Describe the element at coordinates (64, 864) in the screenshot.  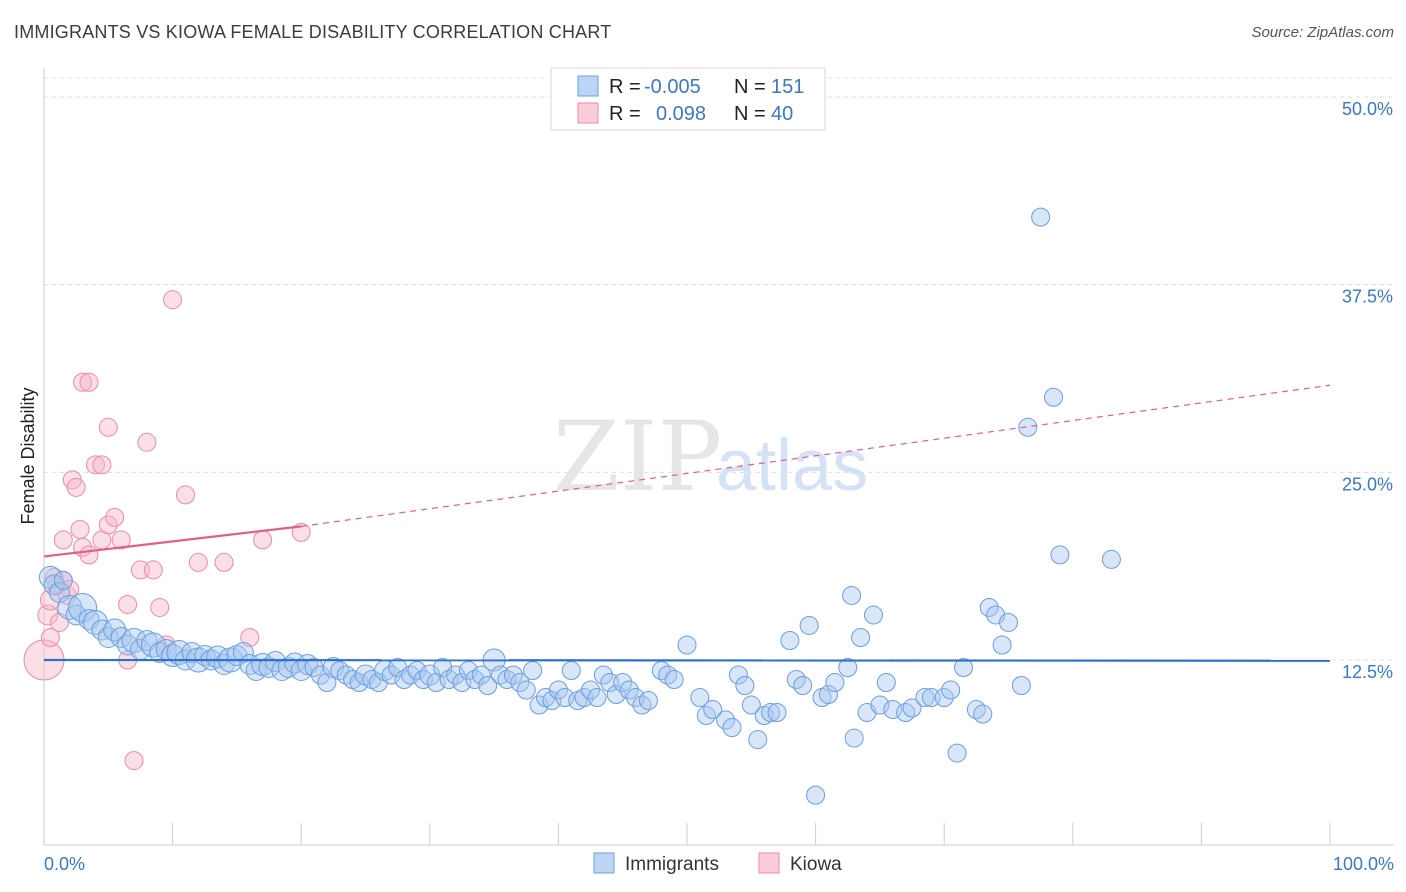
I see `x-tick-label-min: 0.0%` at that location.